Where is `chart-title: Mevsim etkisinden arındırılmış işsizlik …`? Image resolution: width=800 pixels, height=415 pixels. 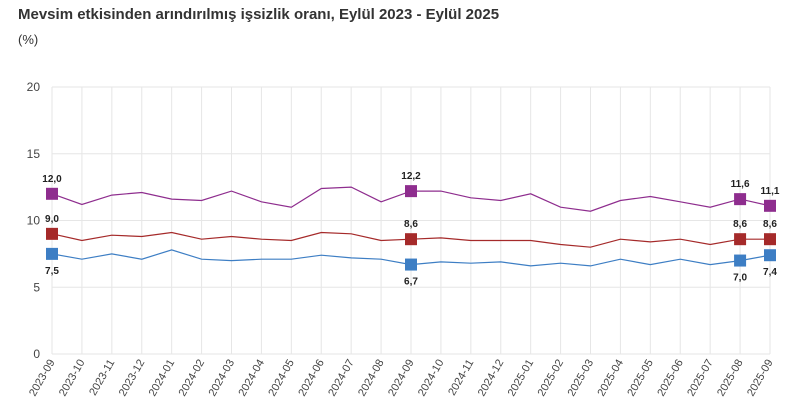 chart-title: Mevsim etkisinden arındırılmış işsizlik … is located at coordinates (259, 14).